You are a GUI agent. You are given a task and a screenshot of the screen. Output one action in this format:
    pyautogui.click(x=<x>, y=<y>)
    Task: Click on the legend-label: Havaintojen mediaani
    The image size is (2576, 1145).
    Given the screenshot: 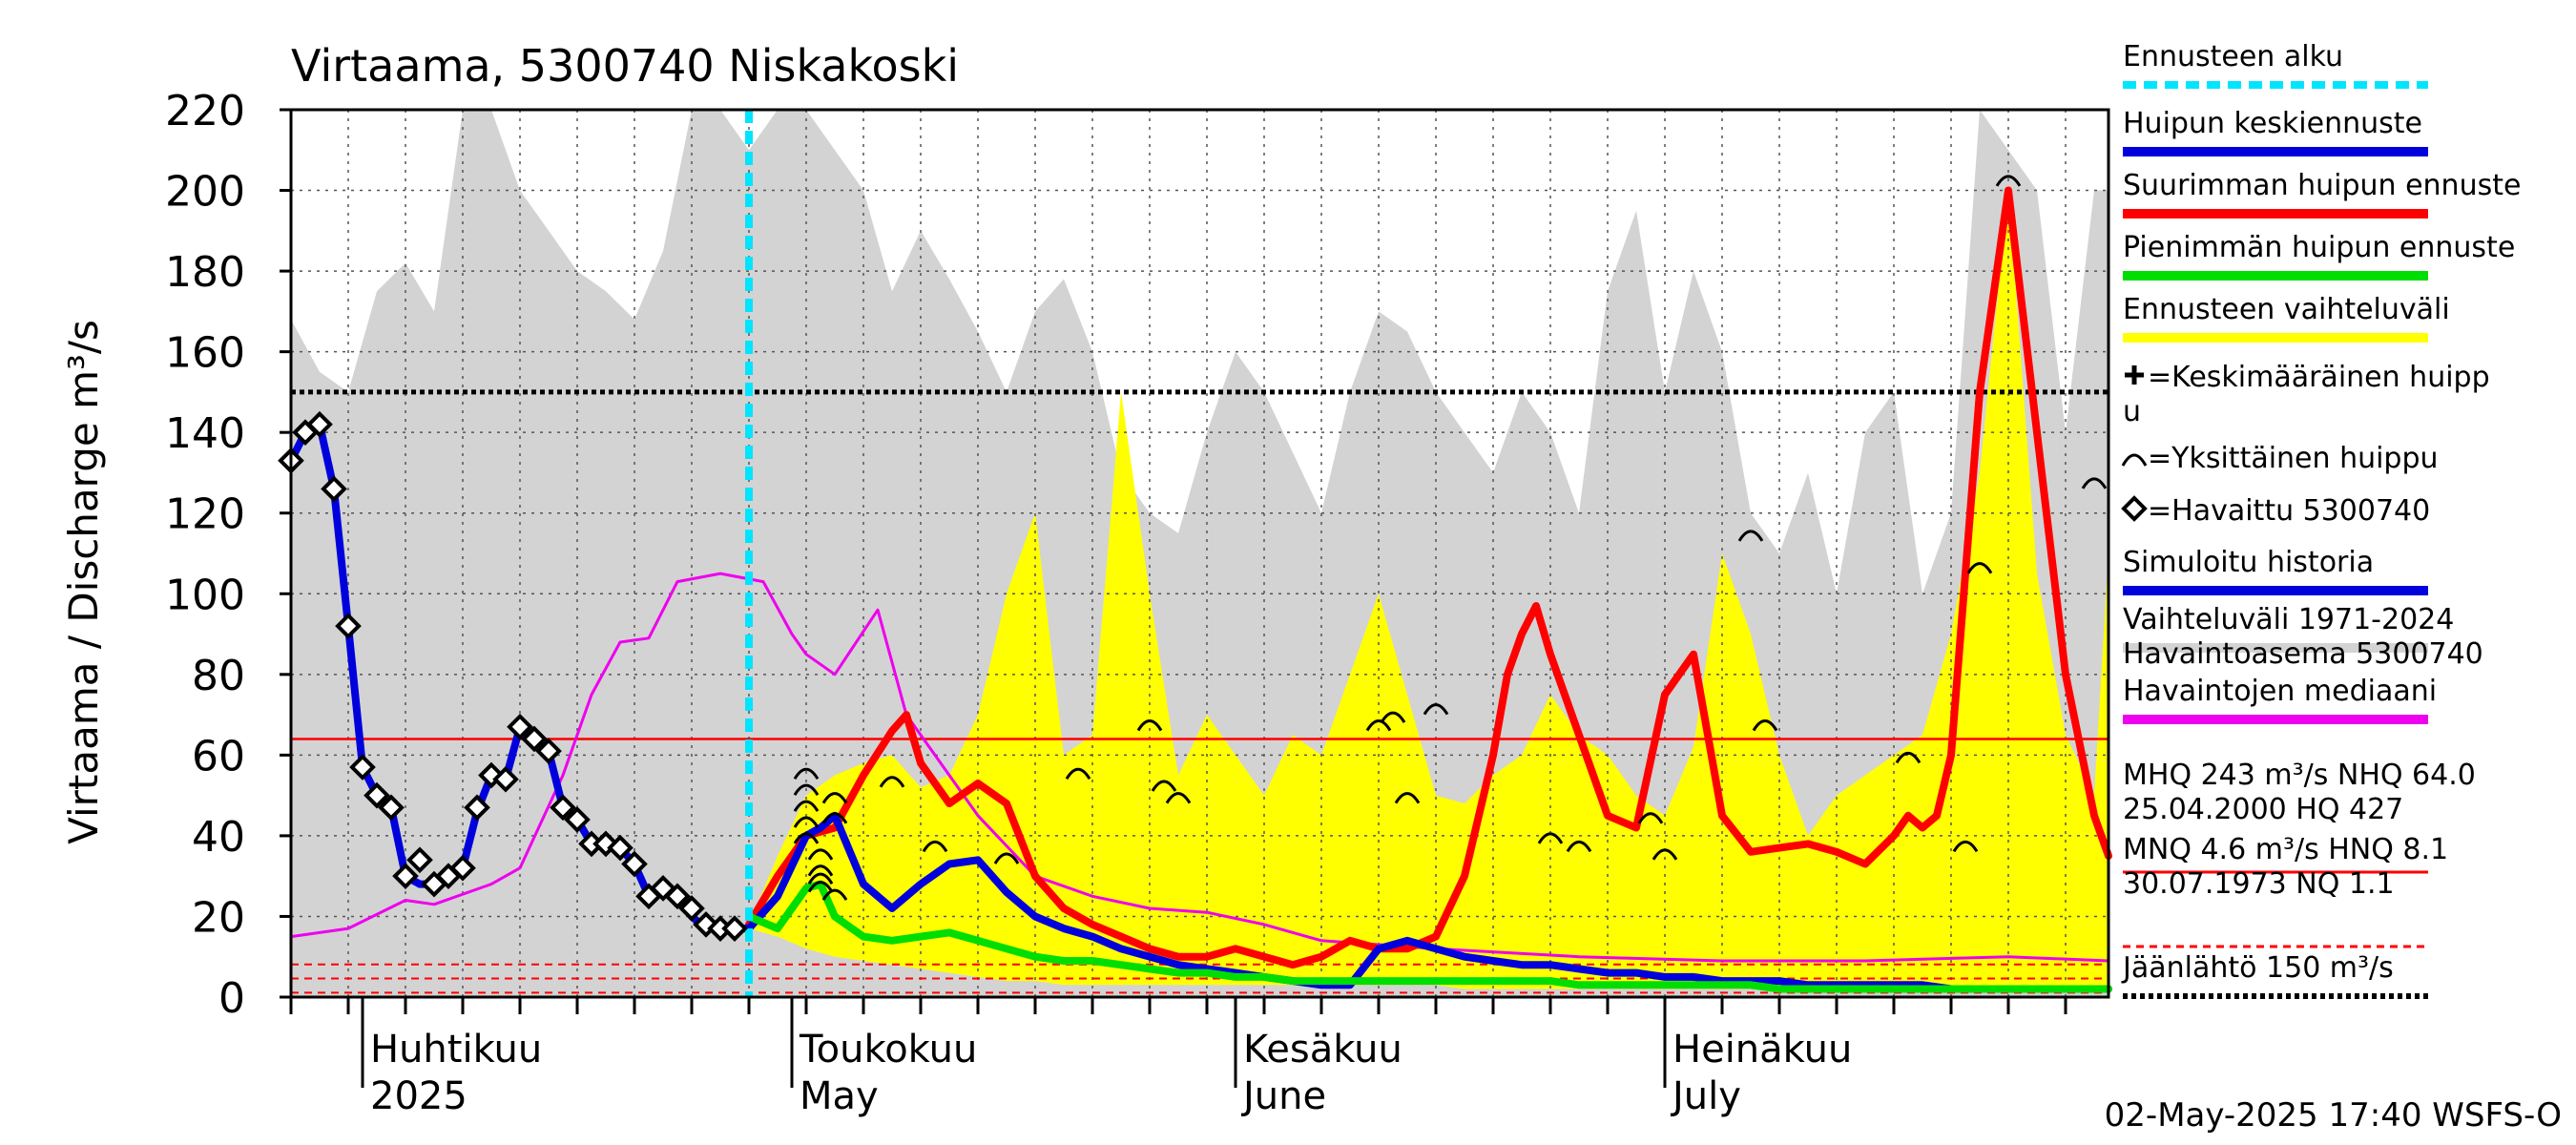 What is the action you would take?
    pyautogui.click(x=2280, y=691)
    